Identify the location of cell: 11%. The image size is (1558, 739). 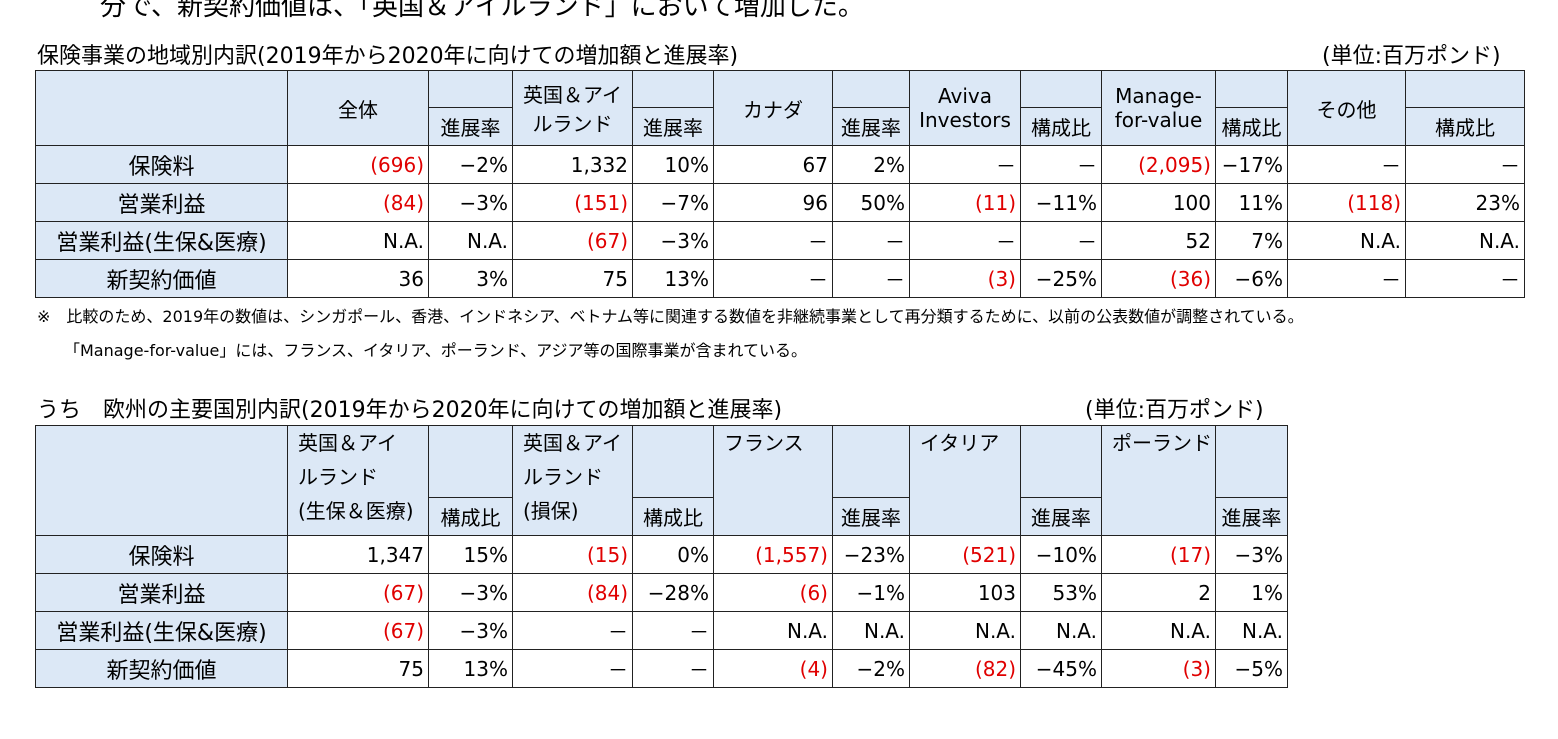
(1251, 202).